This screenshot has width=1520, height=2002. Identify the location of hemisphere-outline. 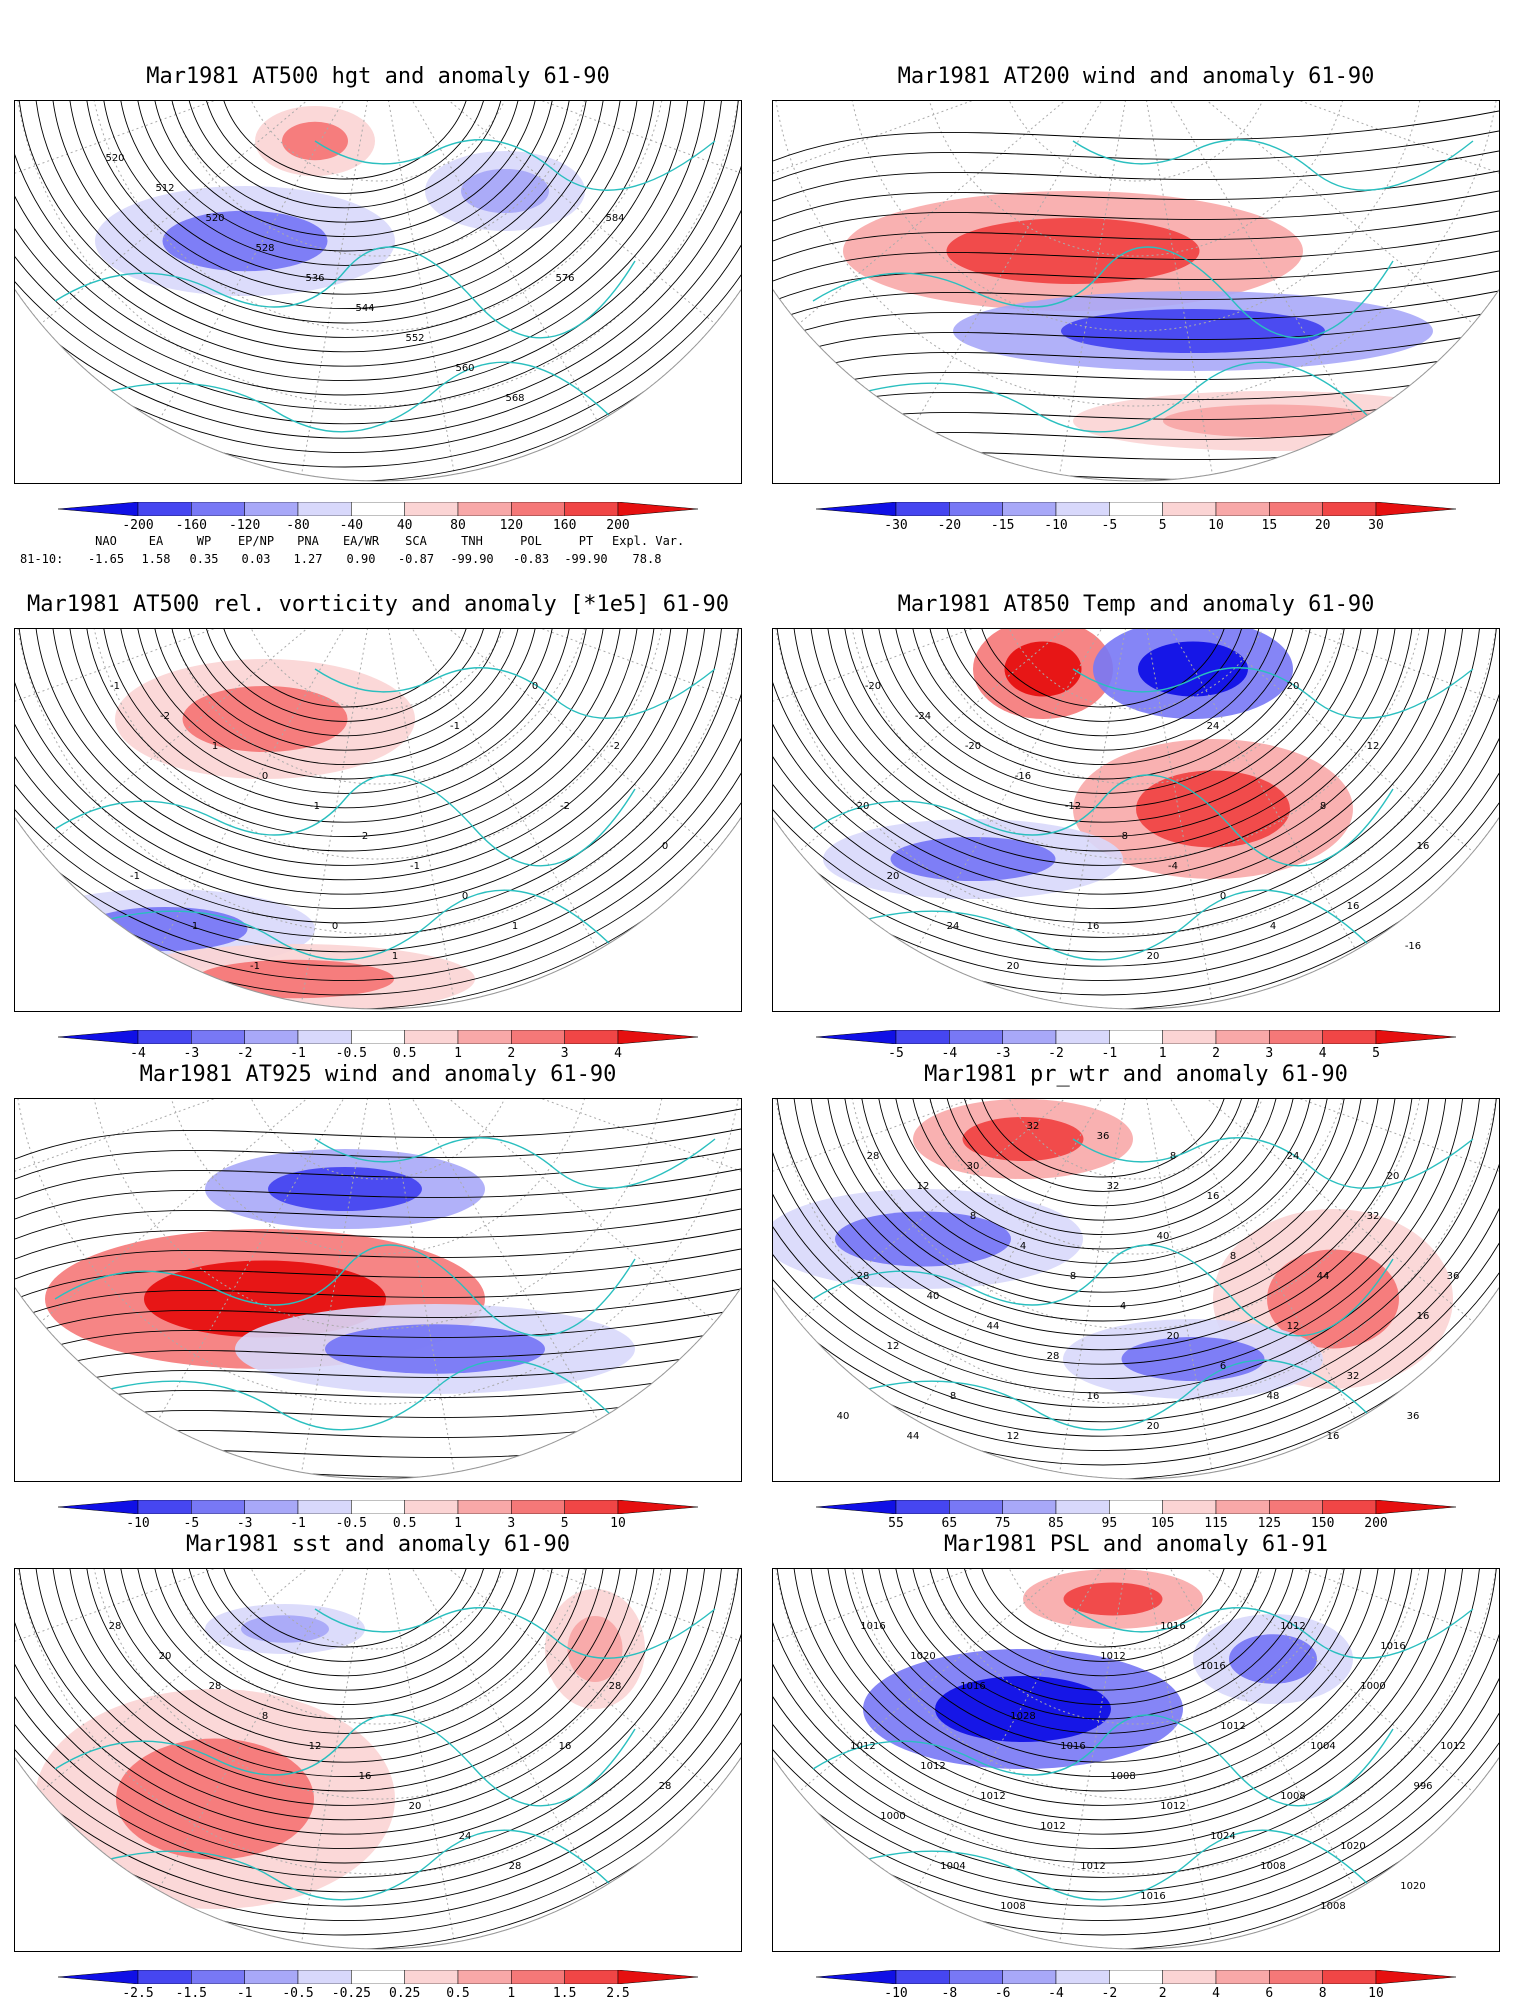
(1136, 1383).